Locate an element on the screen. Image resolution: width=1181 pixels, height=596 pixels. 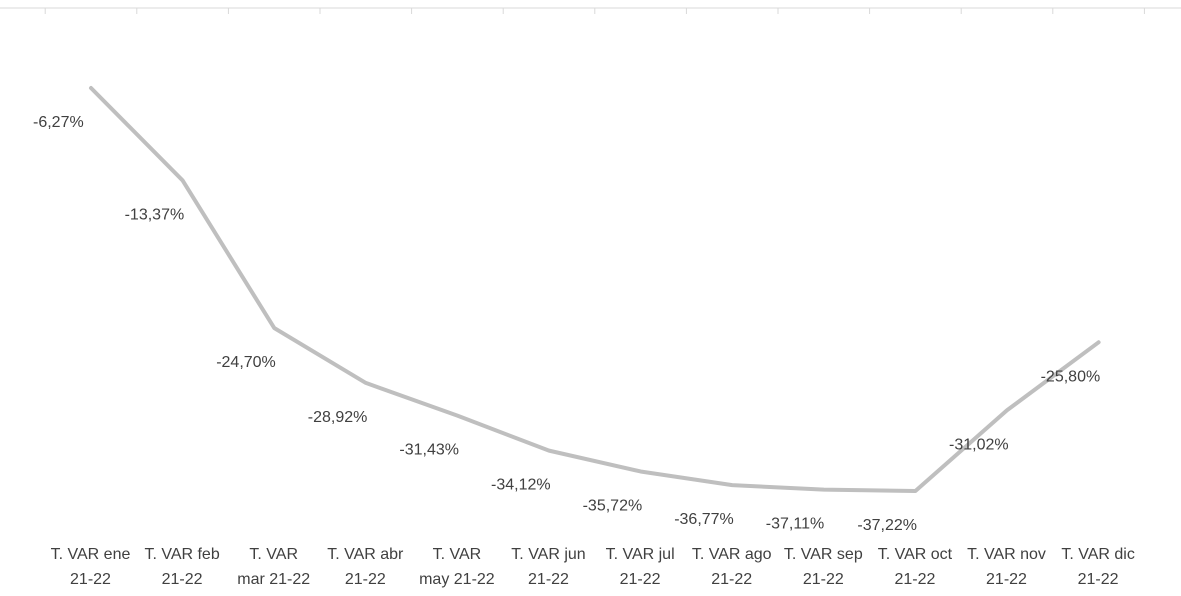
category-label: T. VAR jul 21-22 is located at coordinates (640, 567).